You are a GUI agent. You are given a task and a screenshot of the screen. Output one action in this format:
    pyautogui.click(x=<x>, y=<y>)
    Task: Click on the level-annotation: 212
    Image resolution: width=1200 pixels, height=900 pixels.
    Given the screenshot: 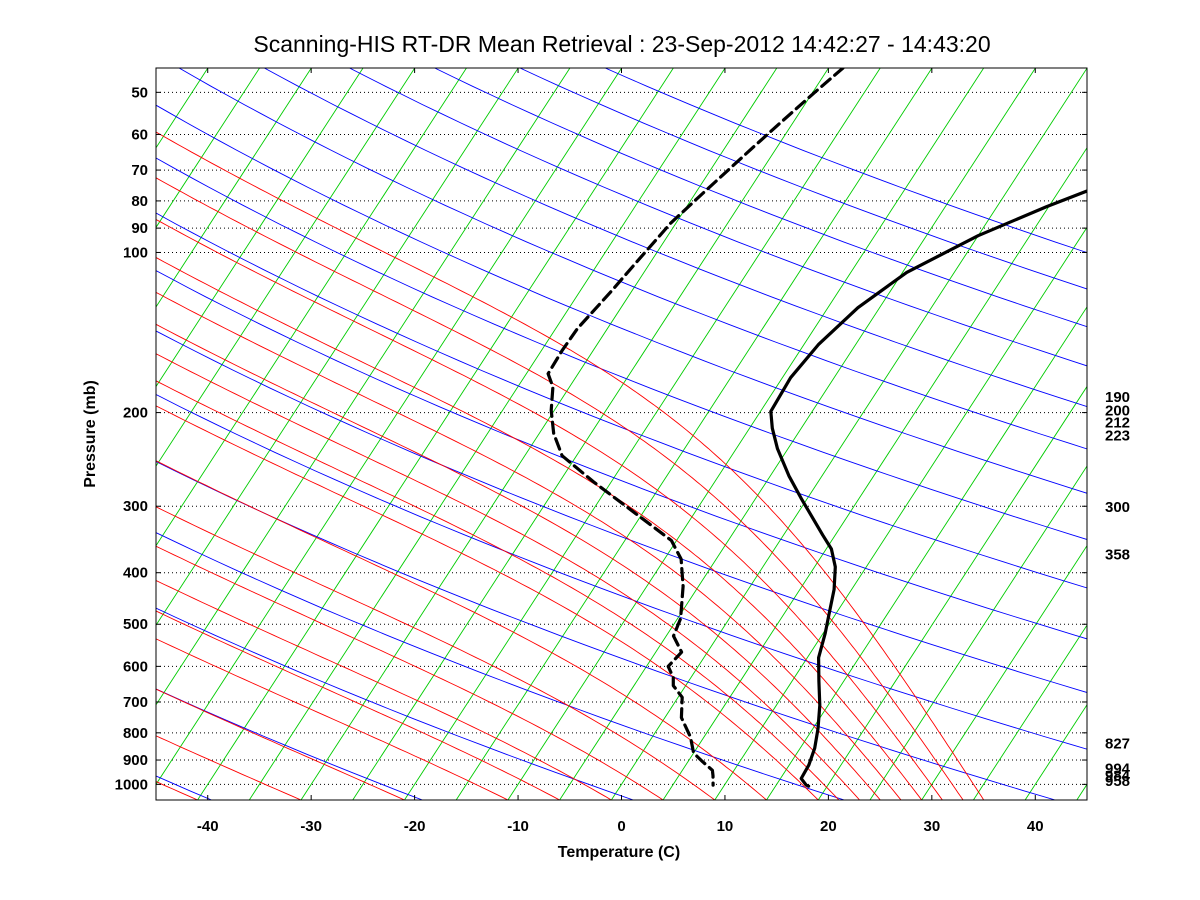 What is the action you would take?
    pyautogui.click(x=1117, y=423)
    